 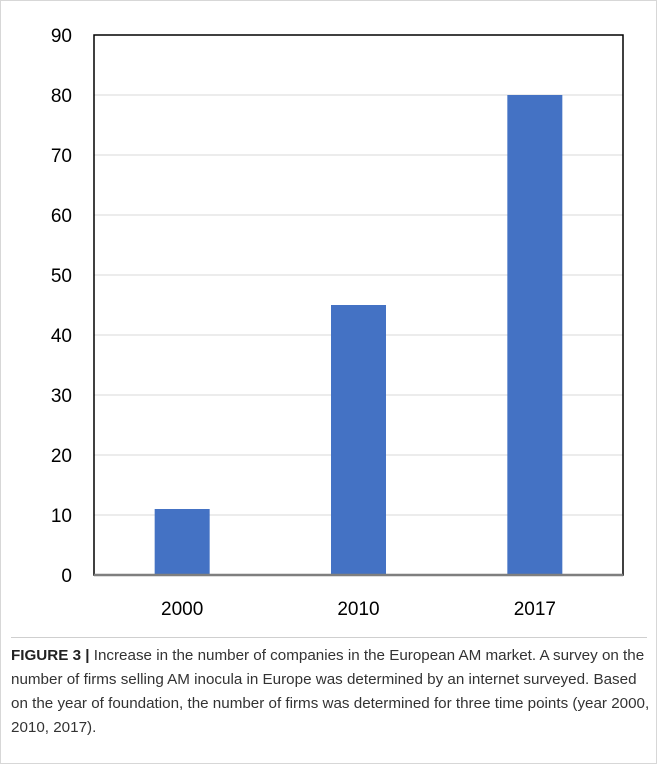 What do you see at coordinates (61, 306) in the screenshot?
I see `y-tick-labels: 0 10 20 30 40 50 60 70 80 90` at bounding box center [61, 306].